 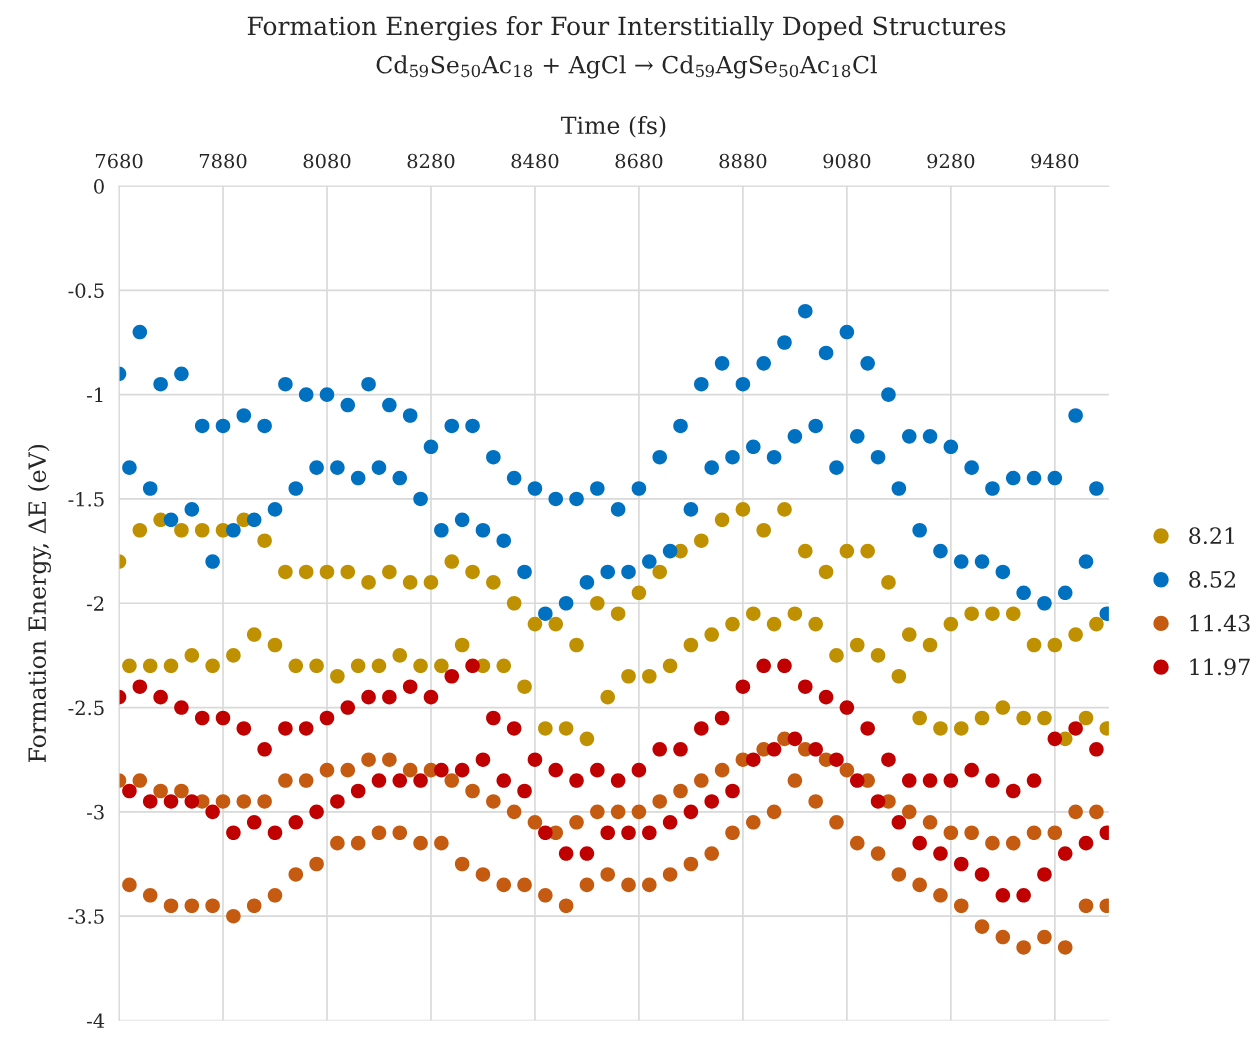 What do you see at coordinates (86, 499) in the screenshot?
I see `y-tick-label: -1.5` at bounding box center [86, 499].